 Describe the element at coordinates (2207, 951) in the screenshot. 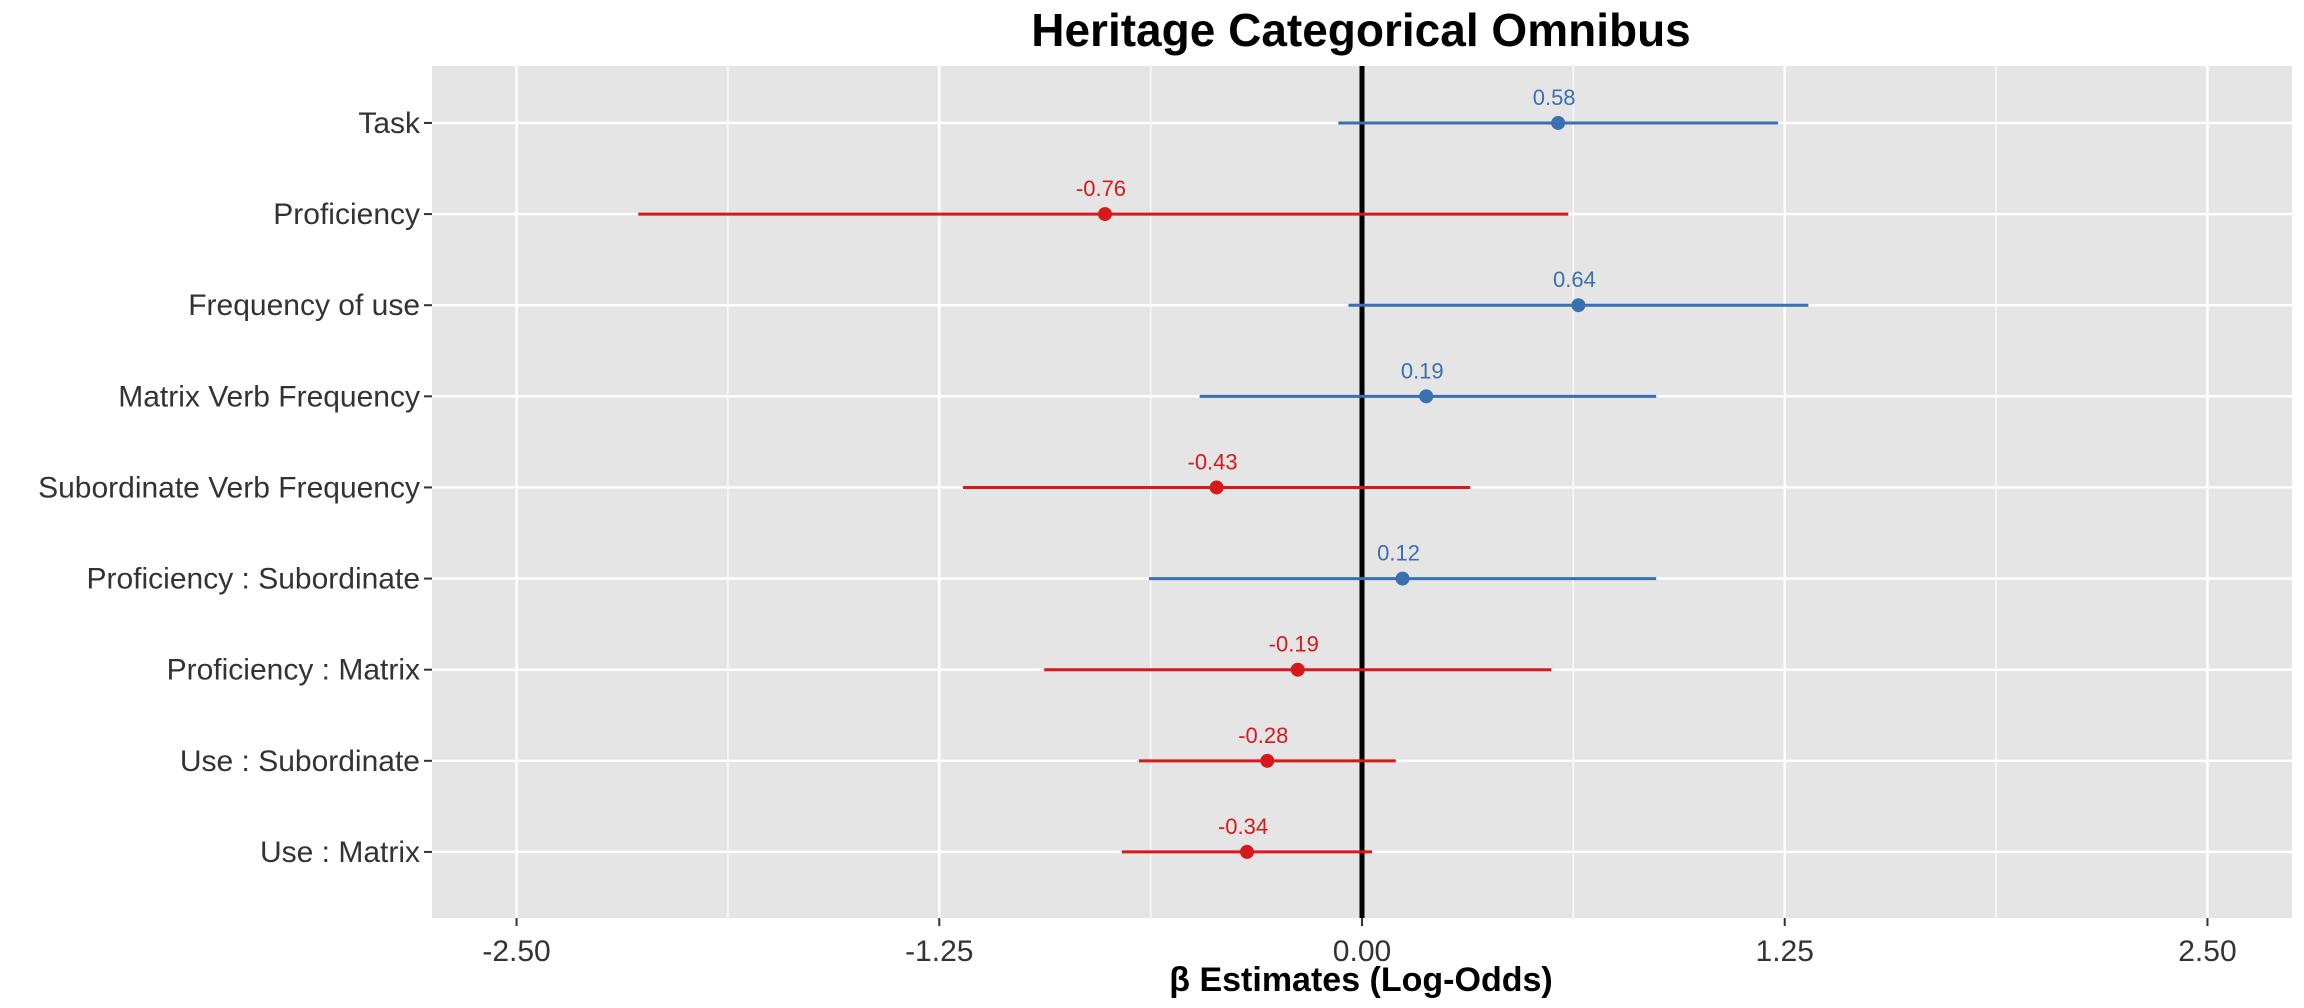

I see `x-tick-label: 2.50` at that location.